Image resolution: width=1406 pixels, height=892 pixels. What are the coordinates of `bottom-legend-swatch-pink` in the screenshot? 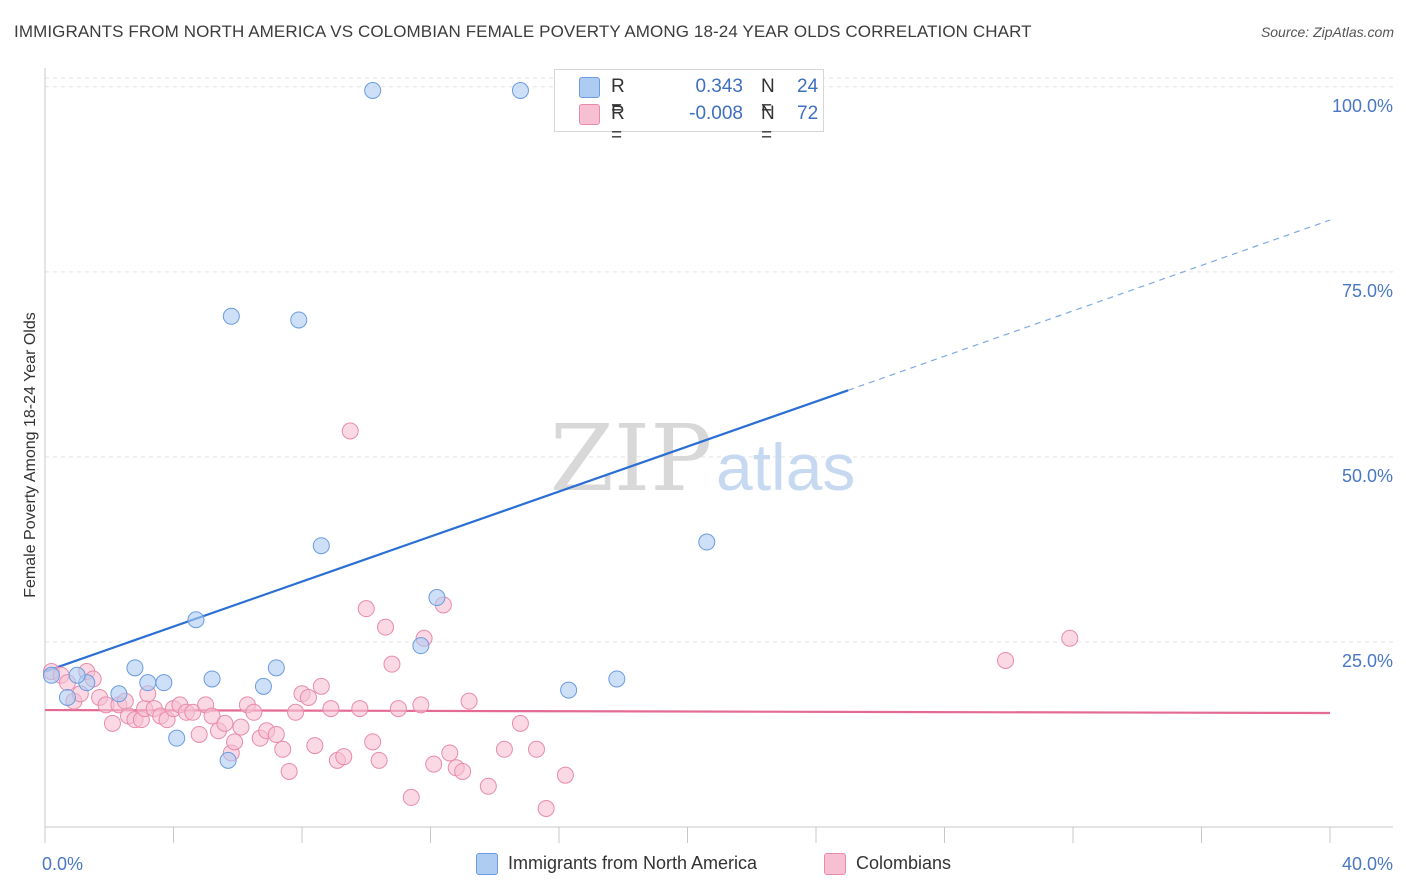 It's located at (835, 864).